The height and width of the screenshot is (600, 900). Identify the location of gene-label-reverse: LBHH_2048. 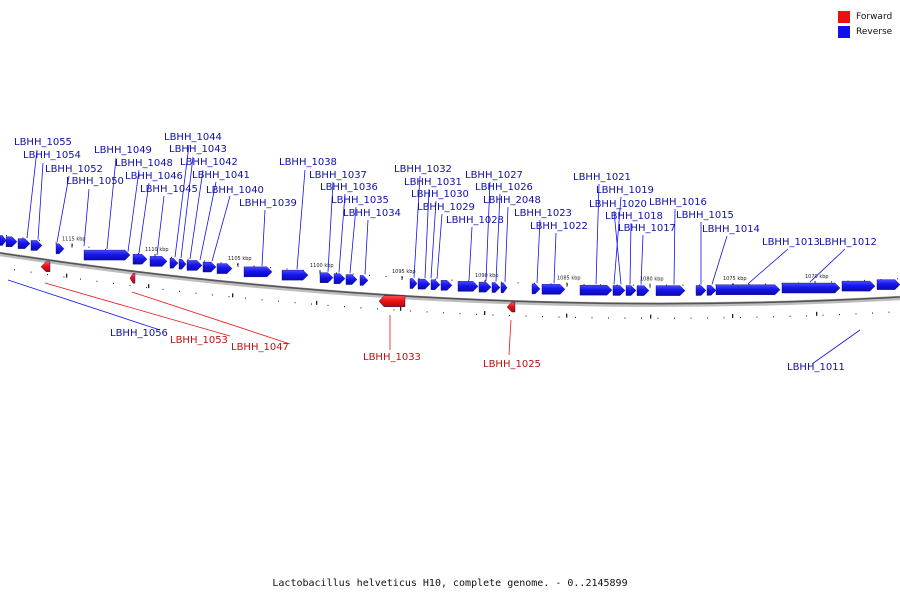
(512, 200).